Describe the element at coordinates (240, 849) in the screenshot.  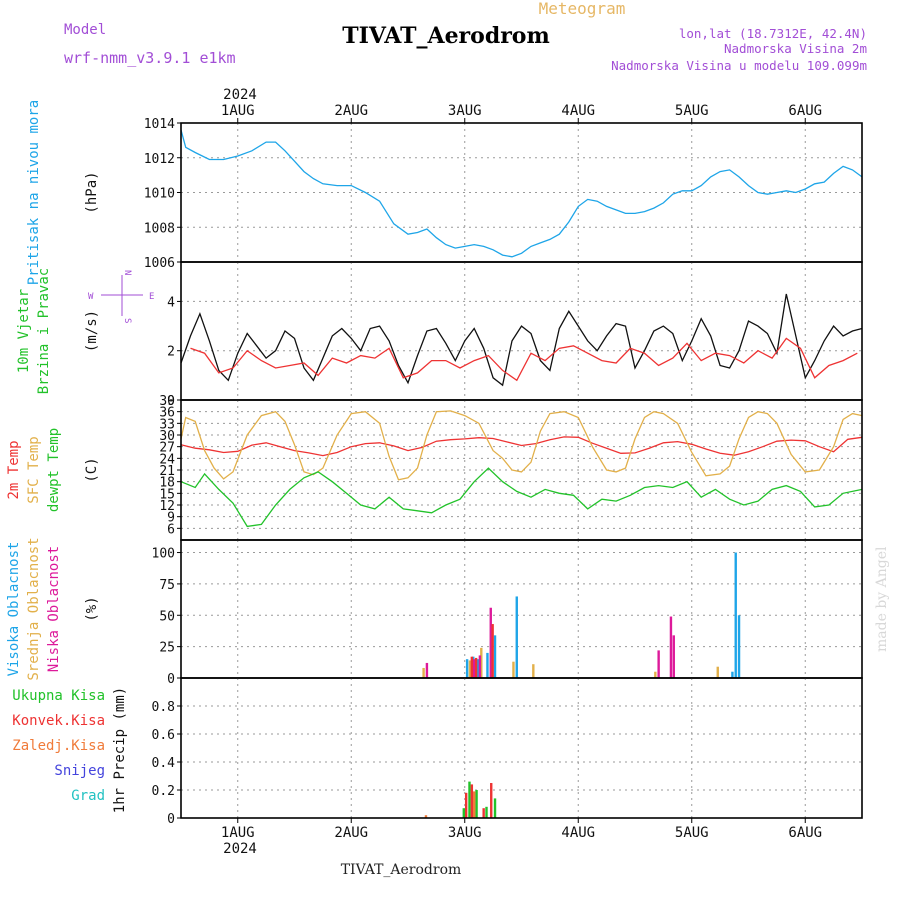
I see `year-label-bottom: 2024` at that location.